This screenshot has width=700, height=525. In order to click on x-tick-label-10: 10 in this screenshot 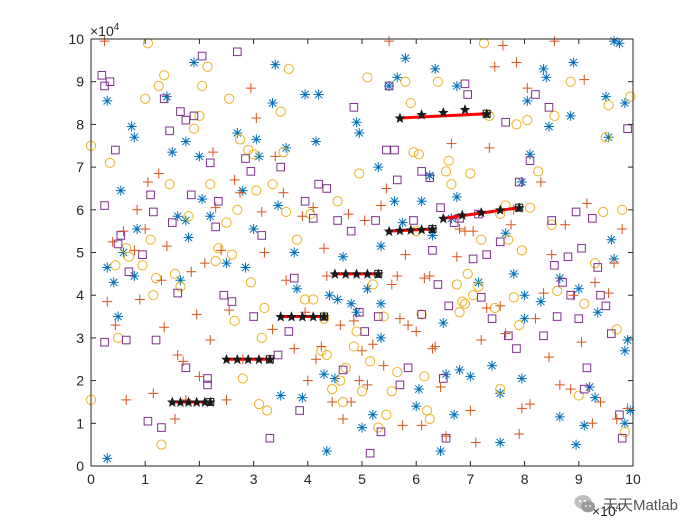, I will do `click(633, 479)`.